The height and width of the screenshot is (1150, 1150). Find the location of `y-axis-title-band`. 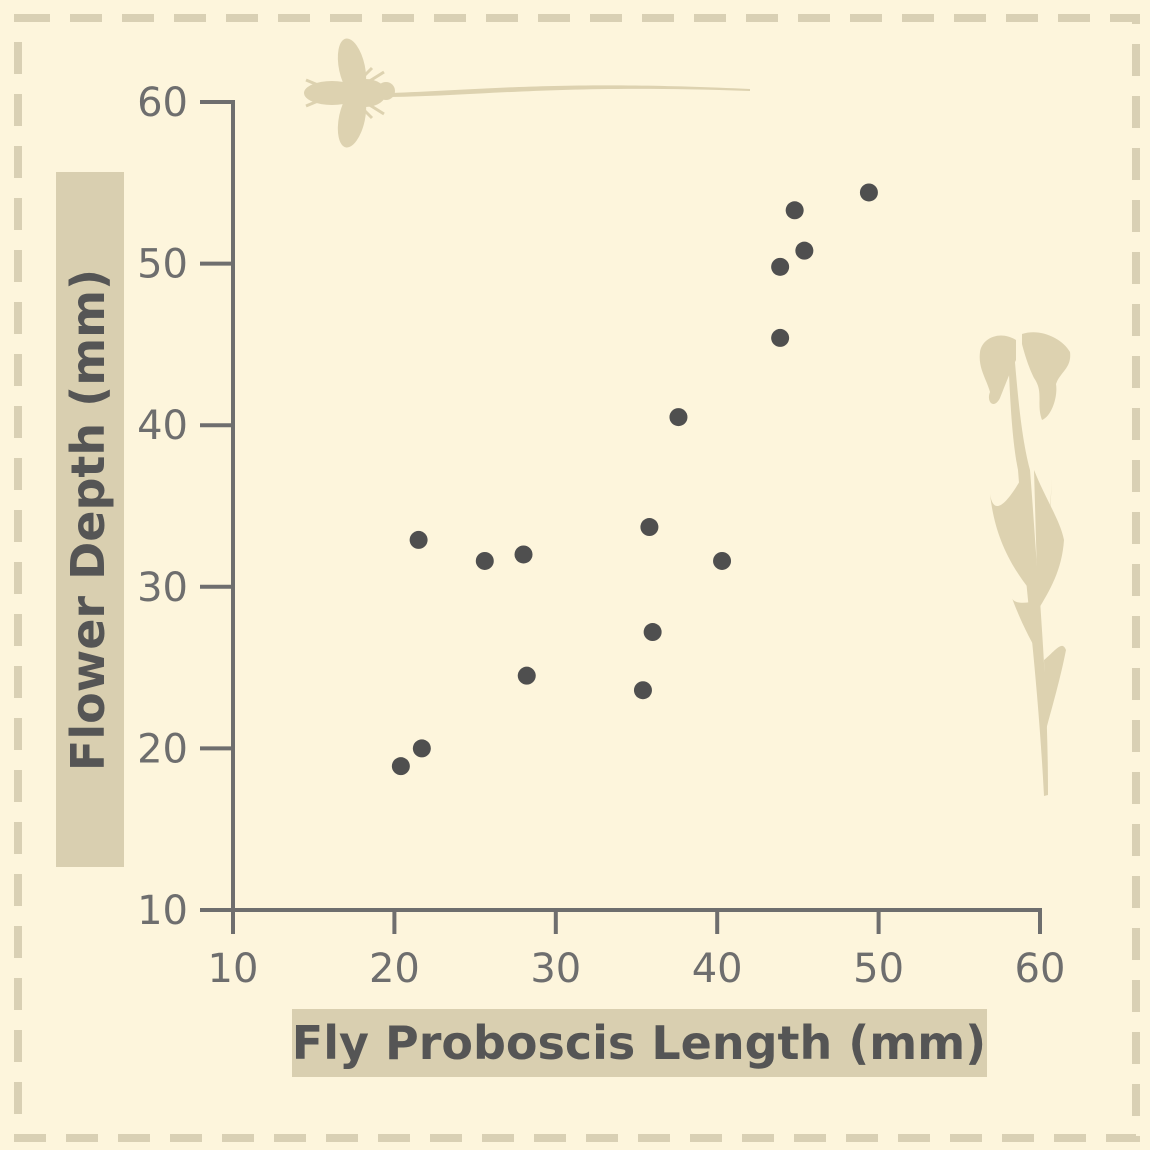

y-axis-title-band is located at coordinates (90, 519).